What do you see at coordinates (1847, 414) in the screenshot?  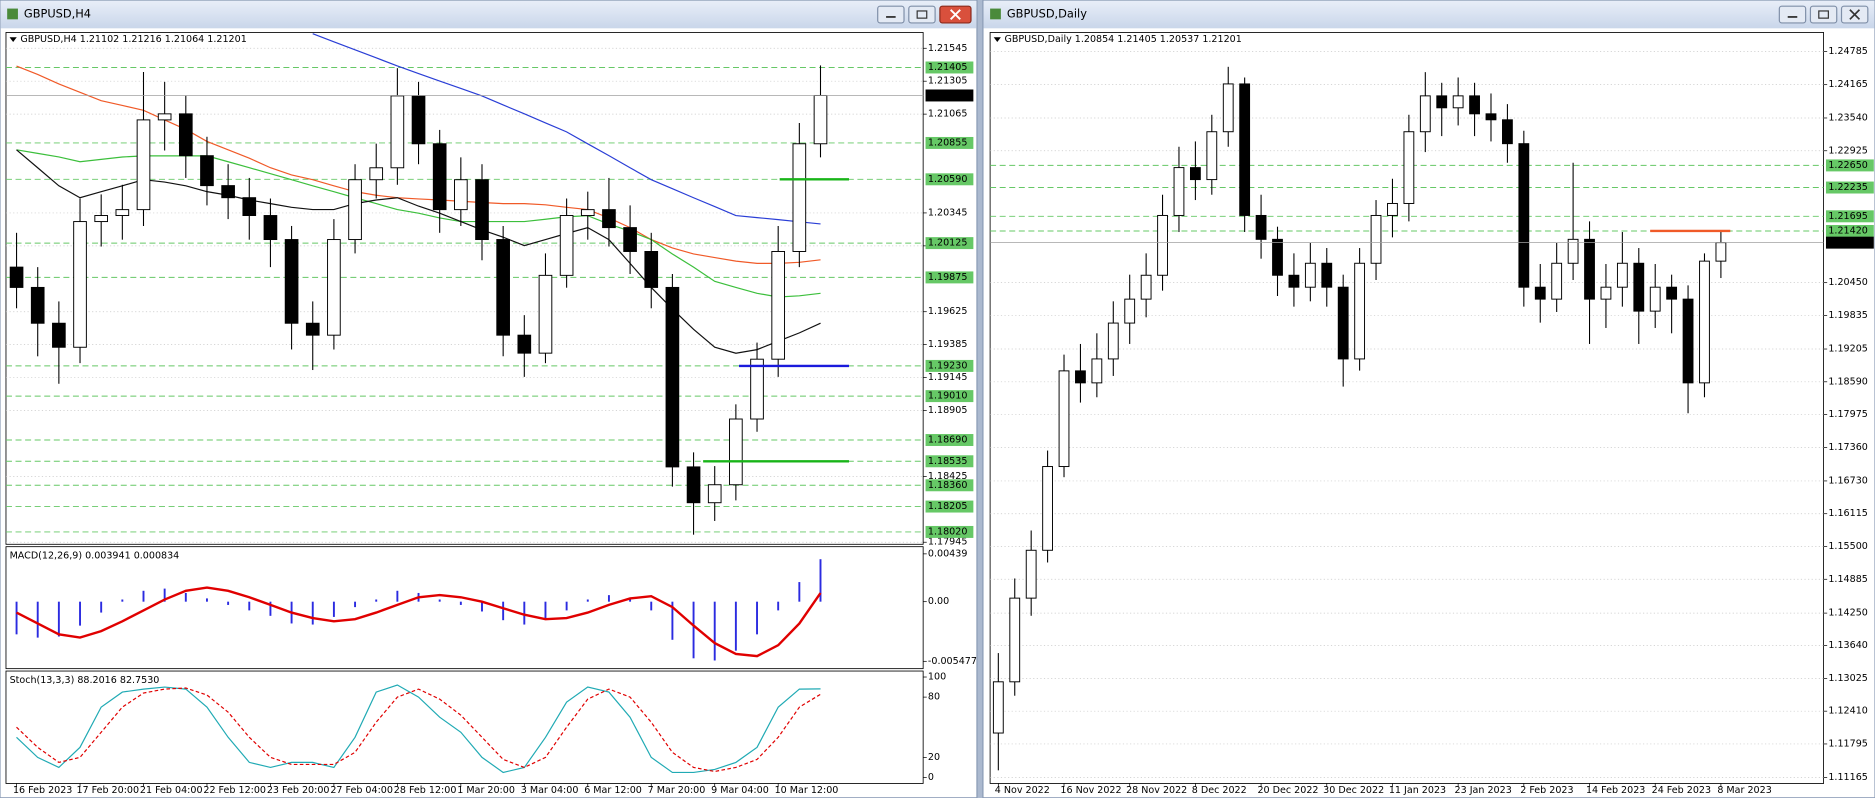 I see `y-tick-label: 1.17975` at bounding box center [1847, 414].